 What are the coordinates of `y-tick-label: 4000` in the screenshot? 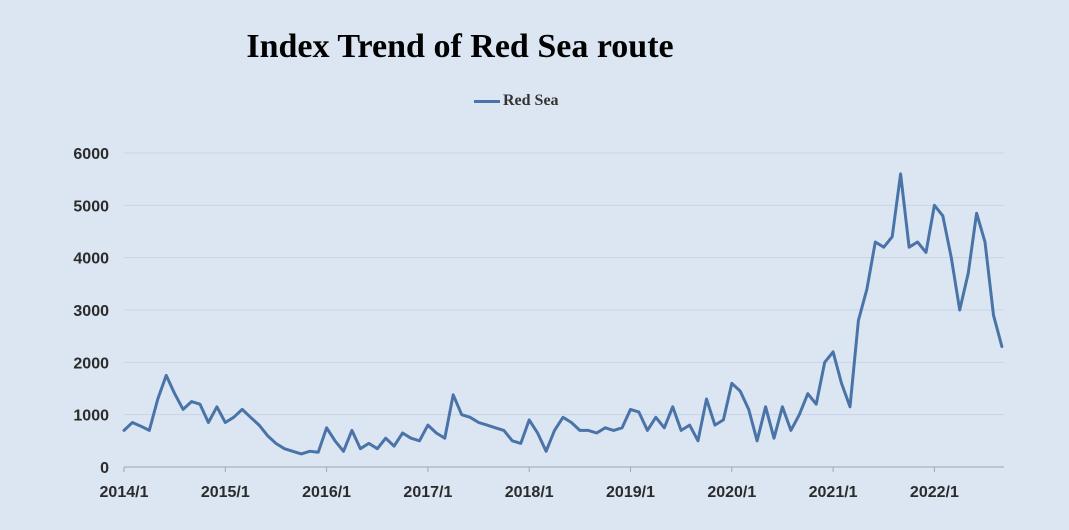 It's located at (91, 259).